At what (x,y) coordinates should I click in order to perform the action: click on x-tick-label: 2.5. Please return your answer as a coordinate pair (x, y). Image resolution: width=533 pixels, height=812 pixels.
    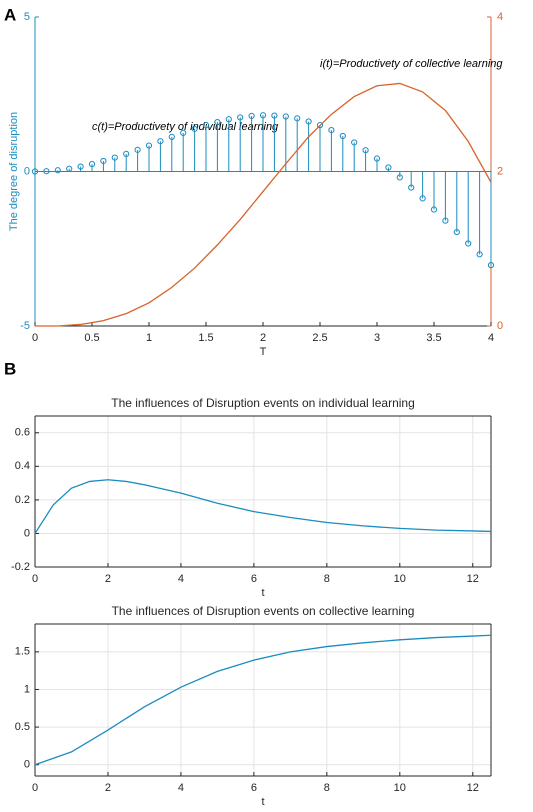
    Looking at the image, I should click on (319, 338).